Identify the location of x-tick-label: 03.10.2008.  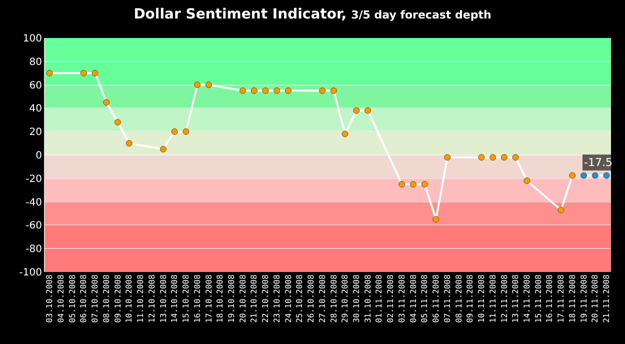
(49, 298).